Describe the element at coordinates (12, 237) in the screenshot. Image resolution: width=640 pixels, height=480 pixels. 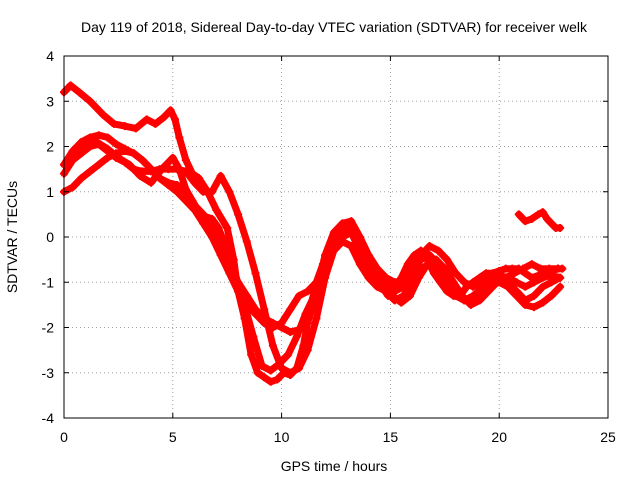
I see `y-axis-label: SDTVAR / TECUs` at that location.